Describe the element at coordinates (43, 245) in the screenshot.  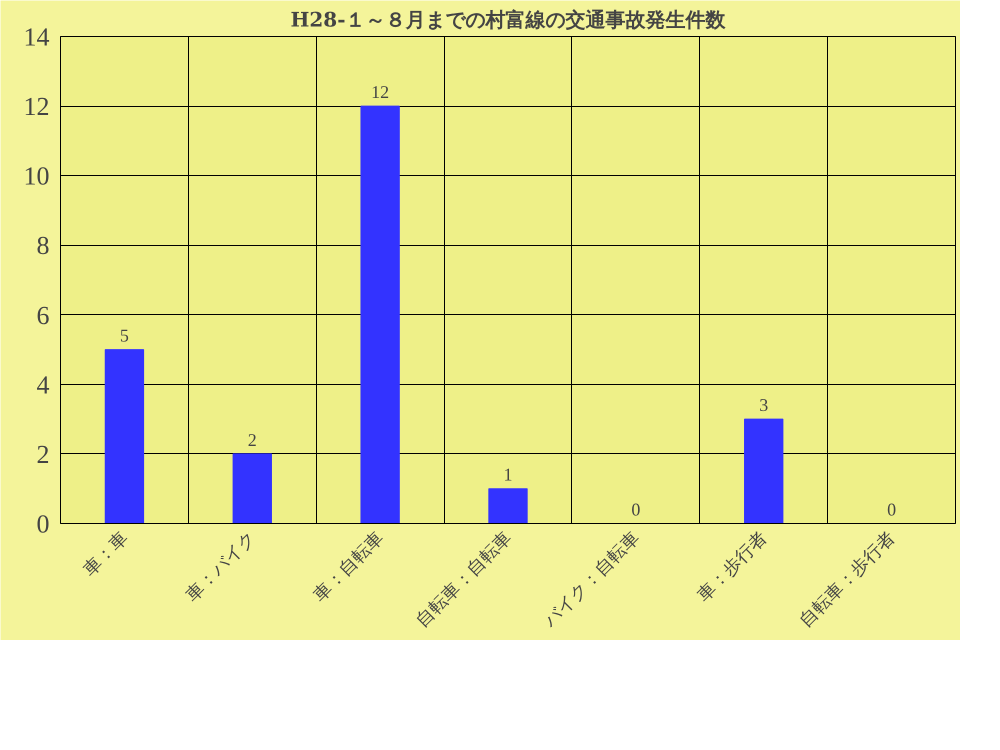
I see `y-tick-label: 8` at that location.